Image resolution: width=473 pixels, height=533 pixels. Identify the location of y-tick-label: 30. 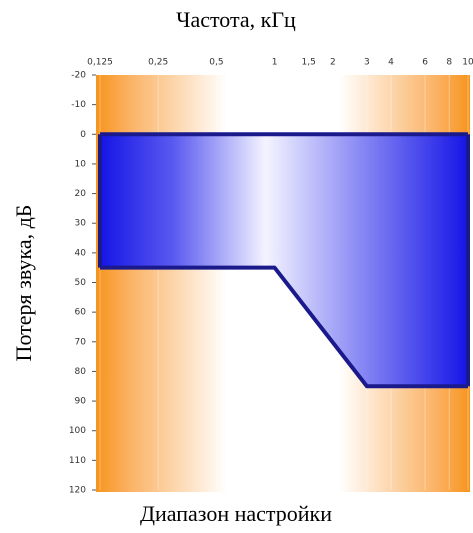
(81, 224).